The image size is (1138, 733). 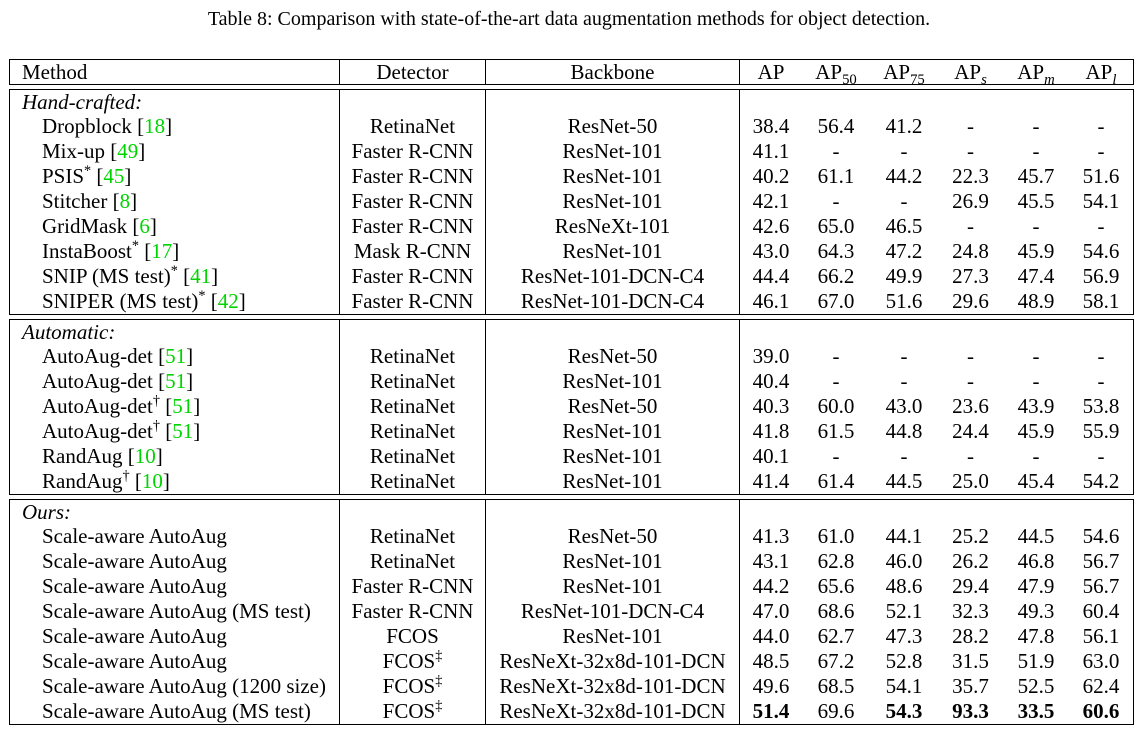 What do you see at coordinates (106, 276) in the screenshot?
I see `method-name: SNIP (MS test)` at bounding box center [106, 276].